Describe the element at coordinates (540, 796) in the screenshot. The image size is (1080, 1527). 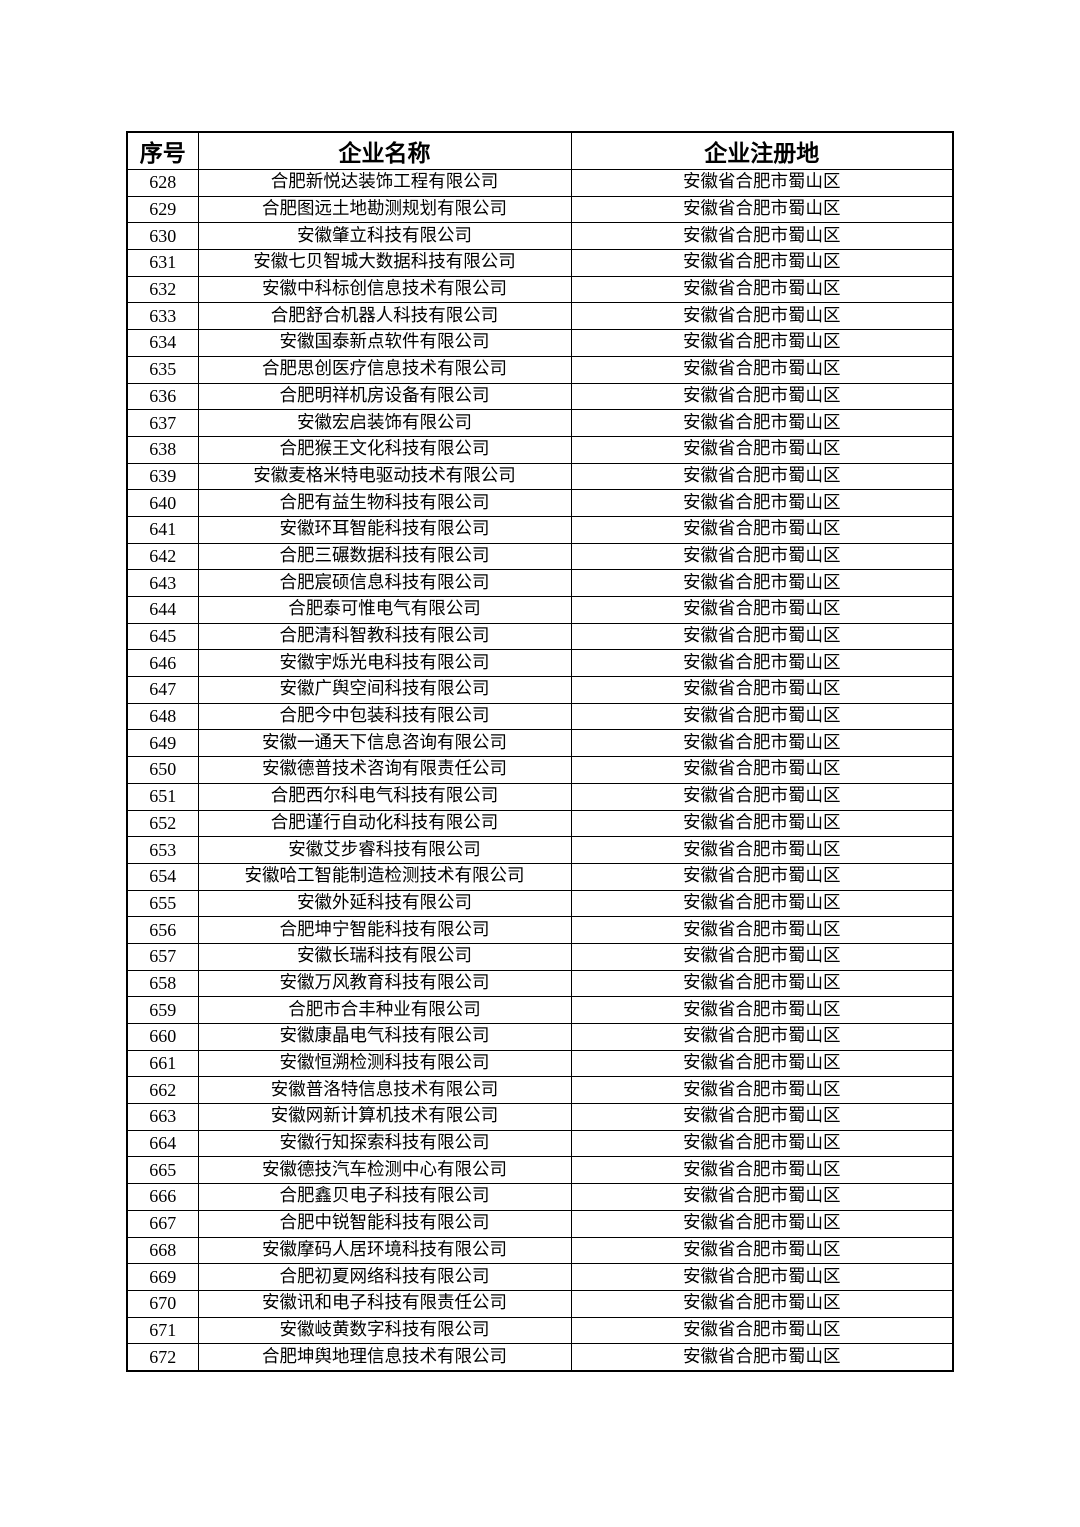
I see `table-row: 651 合肥西尔科电气科技有限公司 安徽省合肥市蜀山区` at that location.